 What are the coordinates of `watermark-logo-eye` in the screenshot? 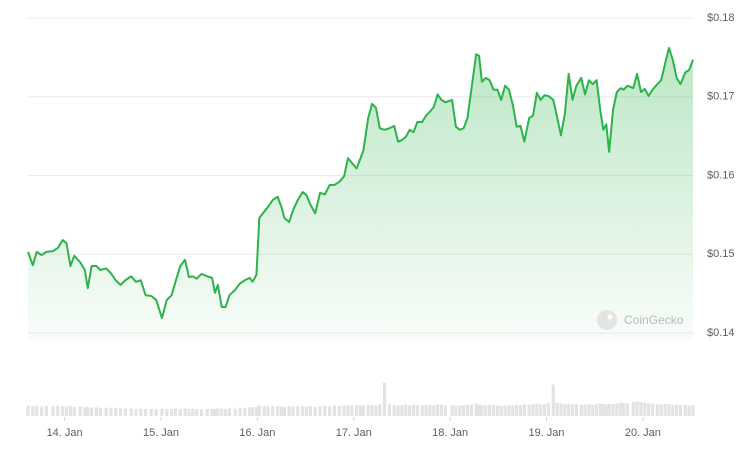 It's located at (610, 317).